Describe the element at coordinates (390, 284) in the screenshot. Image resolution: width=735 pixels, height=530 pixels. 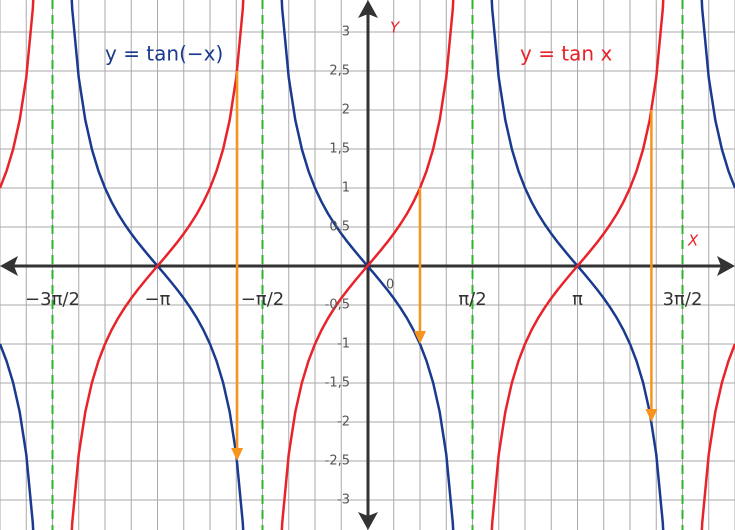
I see `y-tick-label: 0` at that location.